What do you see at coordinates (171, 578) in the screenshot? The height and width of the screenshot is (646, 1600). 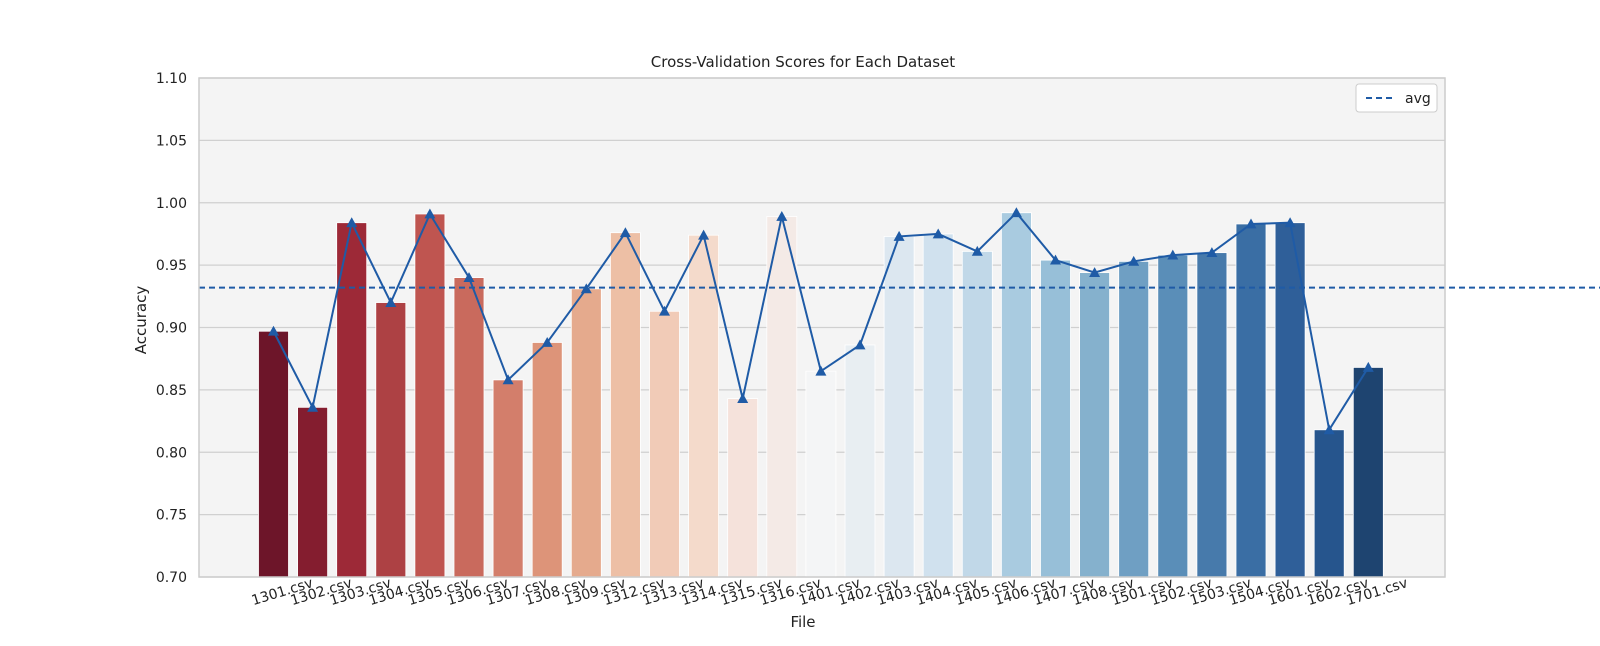 I see `y-tick-label: 0.70` at bounding box center [171, 578].